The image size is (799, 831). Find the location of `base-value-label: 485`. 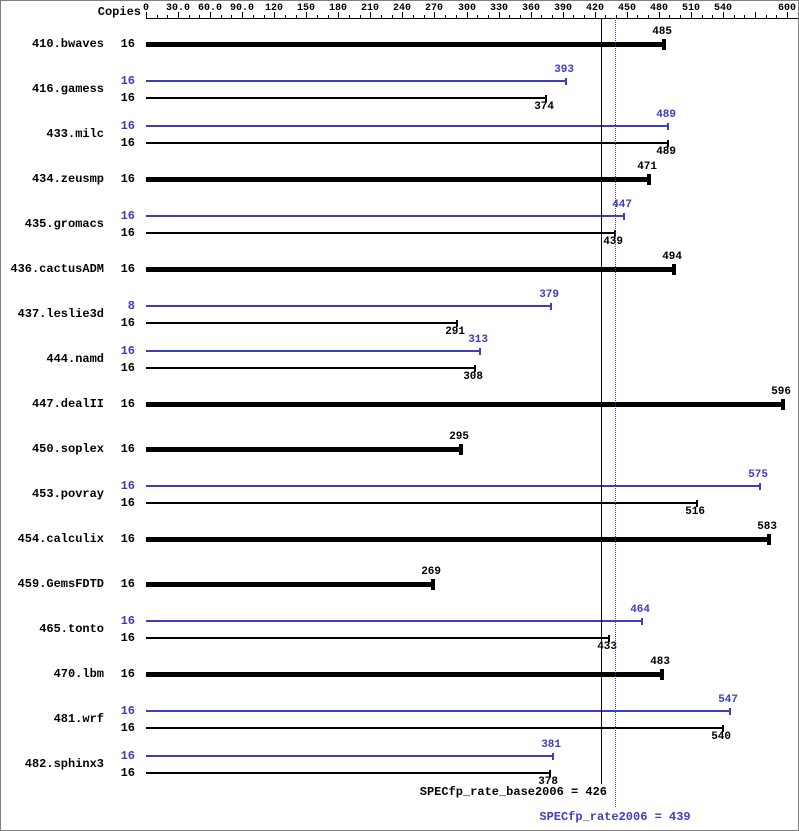

base-value-label: 485 is located at coordinates (662, 32).